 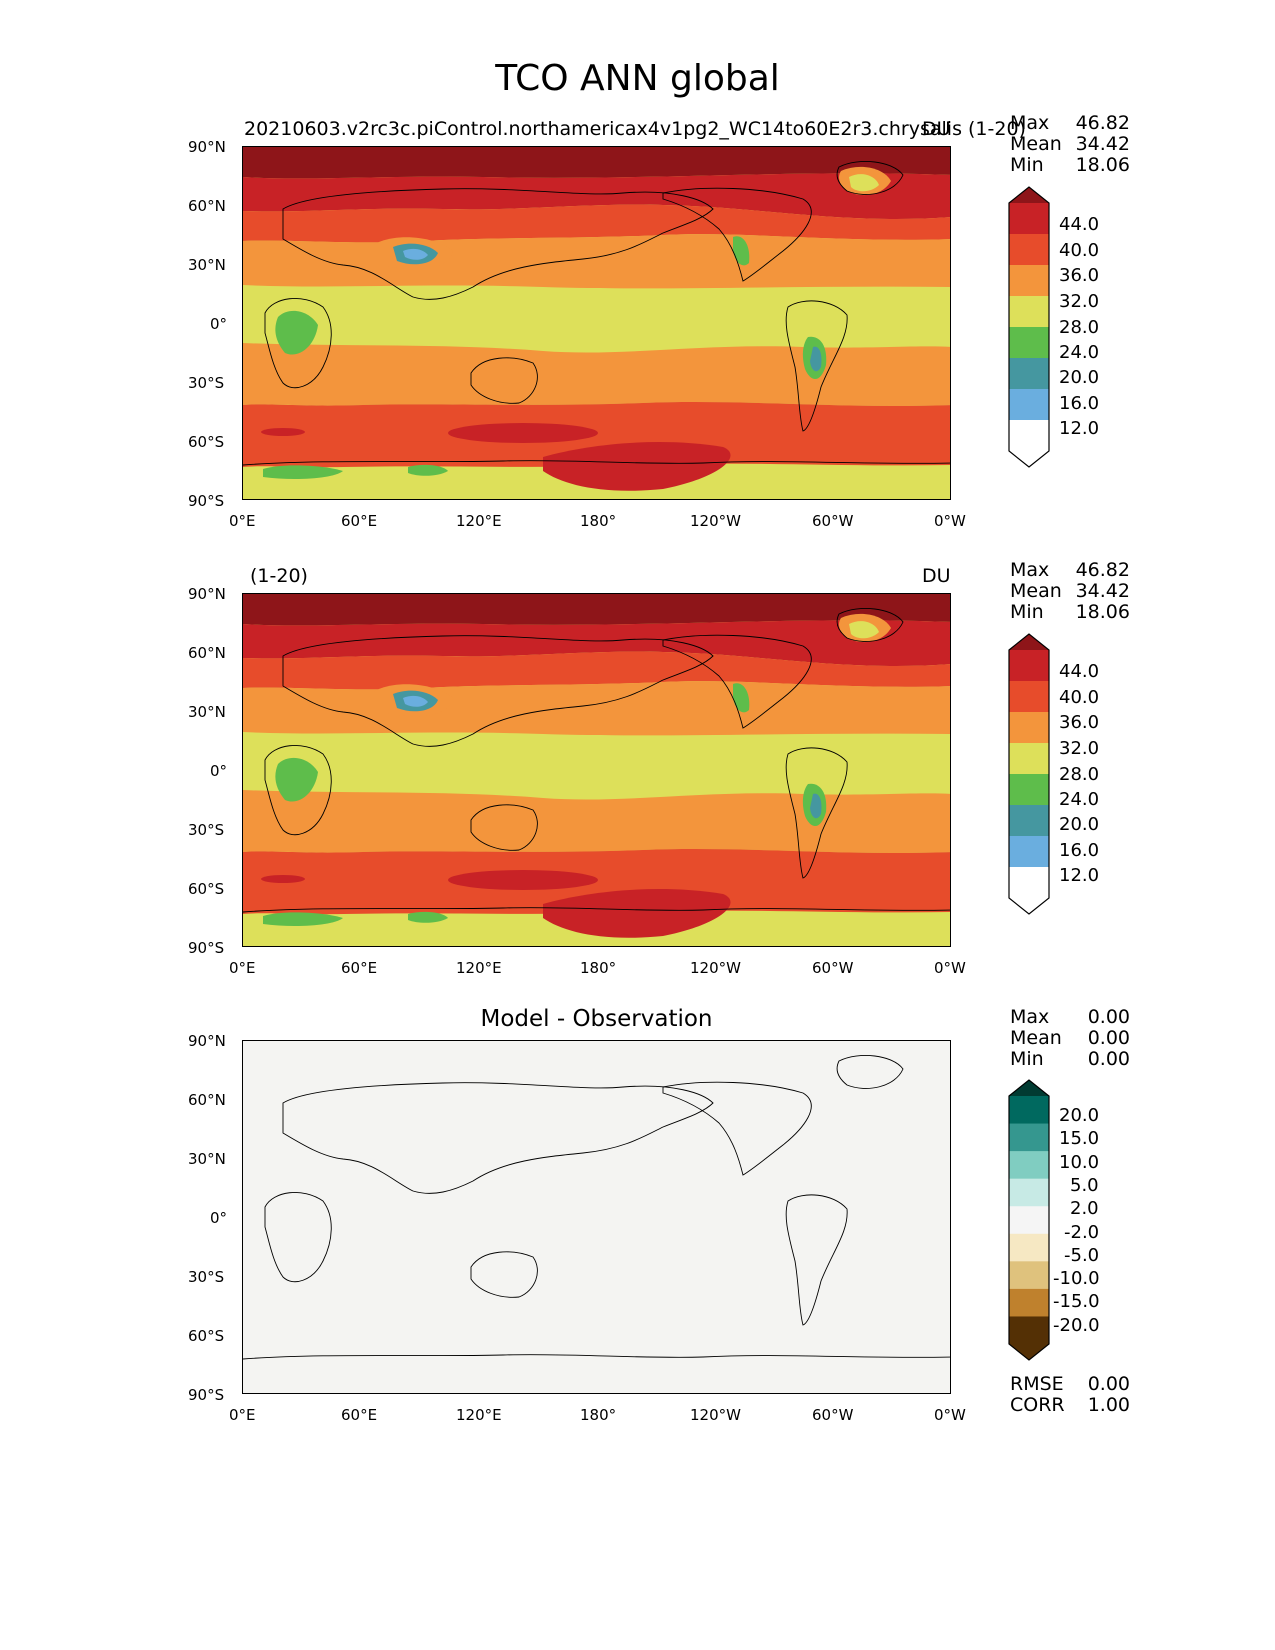 What do you see at coordinates (1082, 1232) in the screenshot?
I see `colorbar-label: -2.0` at bounding box center [1082, 1232].